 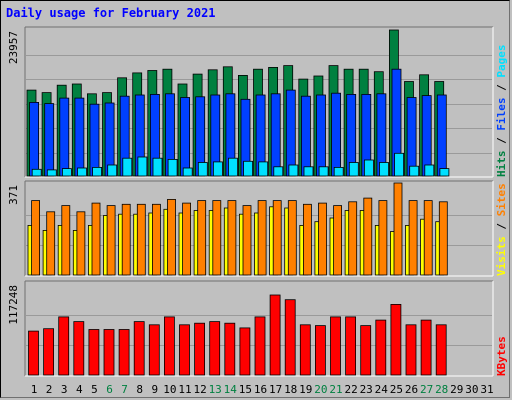 What do you see at coordinates (426, 389) in the screenshot?
I see `x-tick-label: 27` at bounding box center [426, 389].